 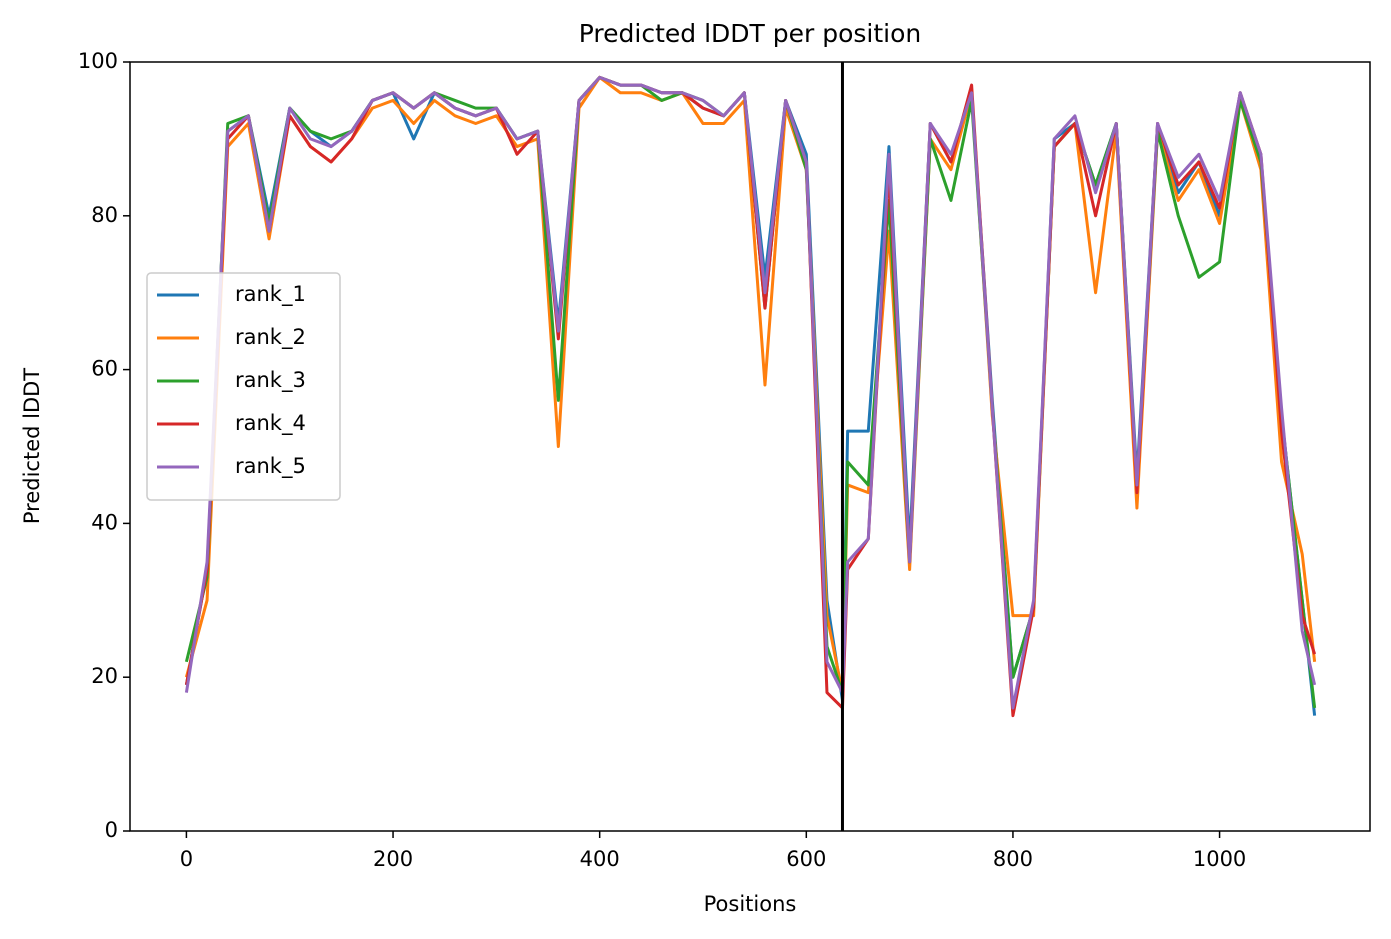 What do you see at coordinates (270, 337) in the screenshot?
I see `legend-label: rank_2` at bounding box center [270, 337].